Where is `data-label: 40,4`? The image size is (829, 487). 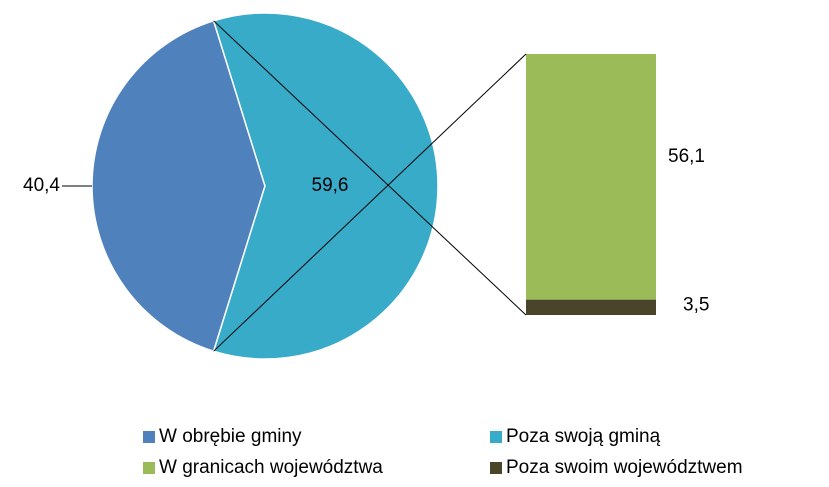 data-label: 40,4 is located at coordinates (41, 185).